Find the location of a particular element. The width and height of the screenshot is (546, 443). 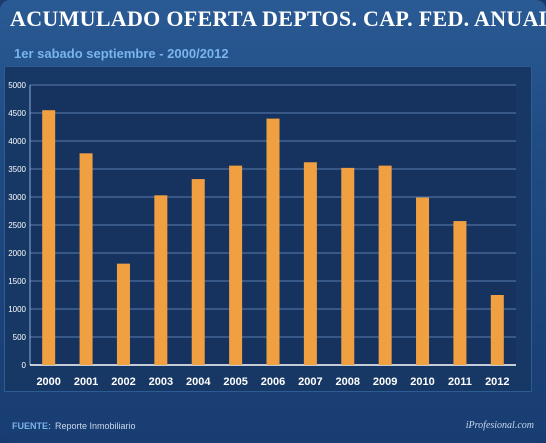

y-tick-label: 3500 is located at coordinates (17, 169).